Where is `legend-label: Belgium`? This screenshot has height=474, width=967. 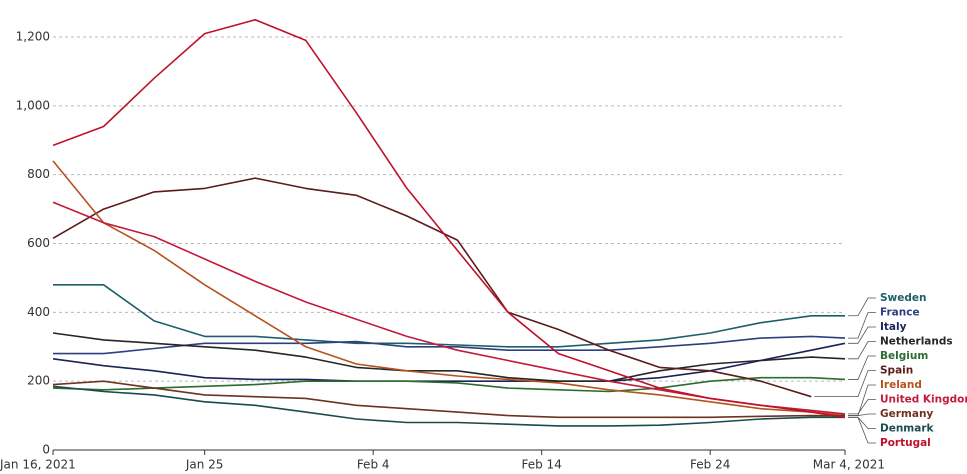 legend-label: Belgium is located at coordinates (904, 356).